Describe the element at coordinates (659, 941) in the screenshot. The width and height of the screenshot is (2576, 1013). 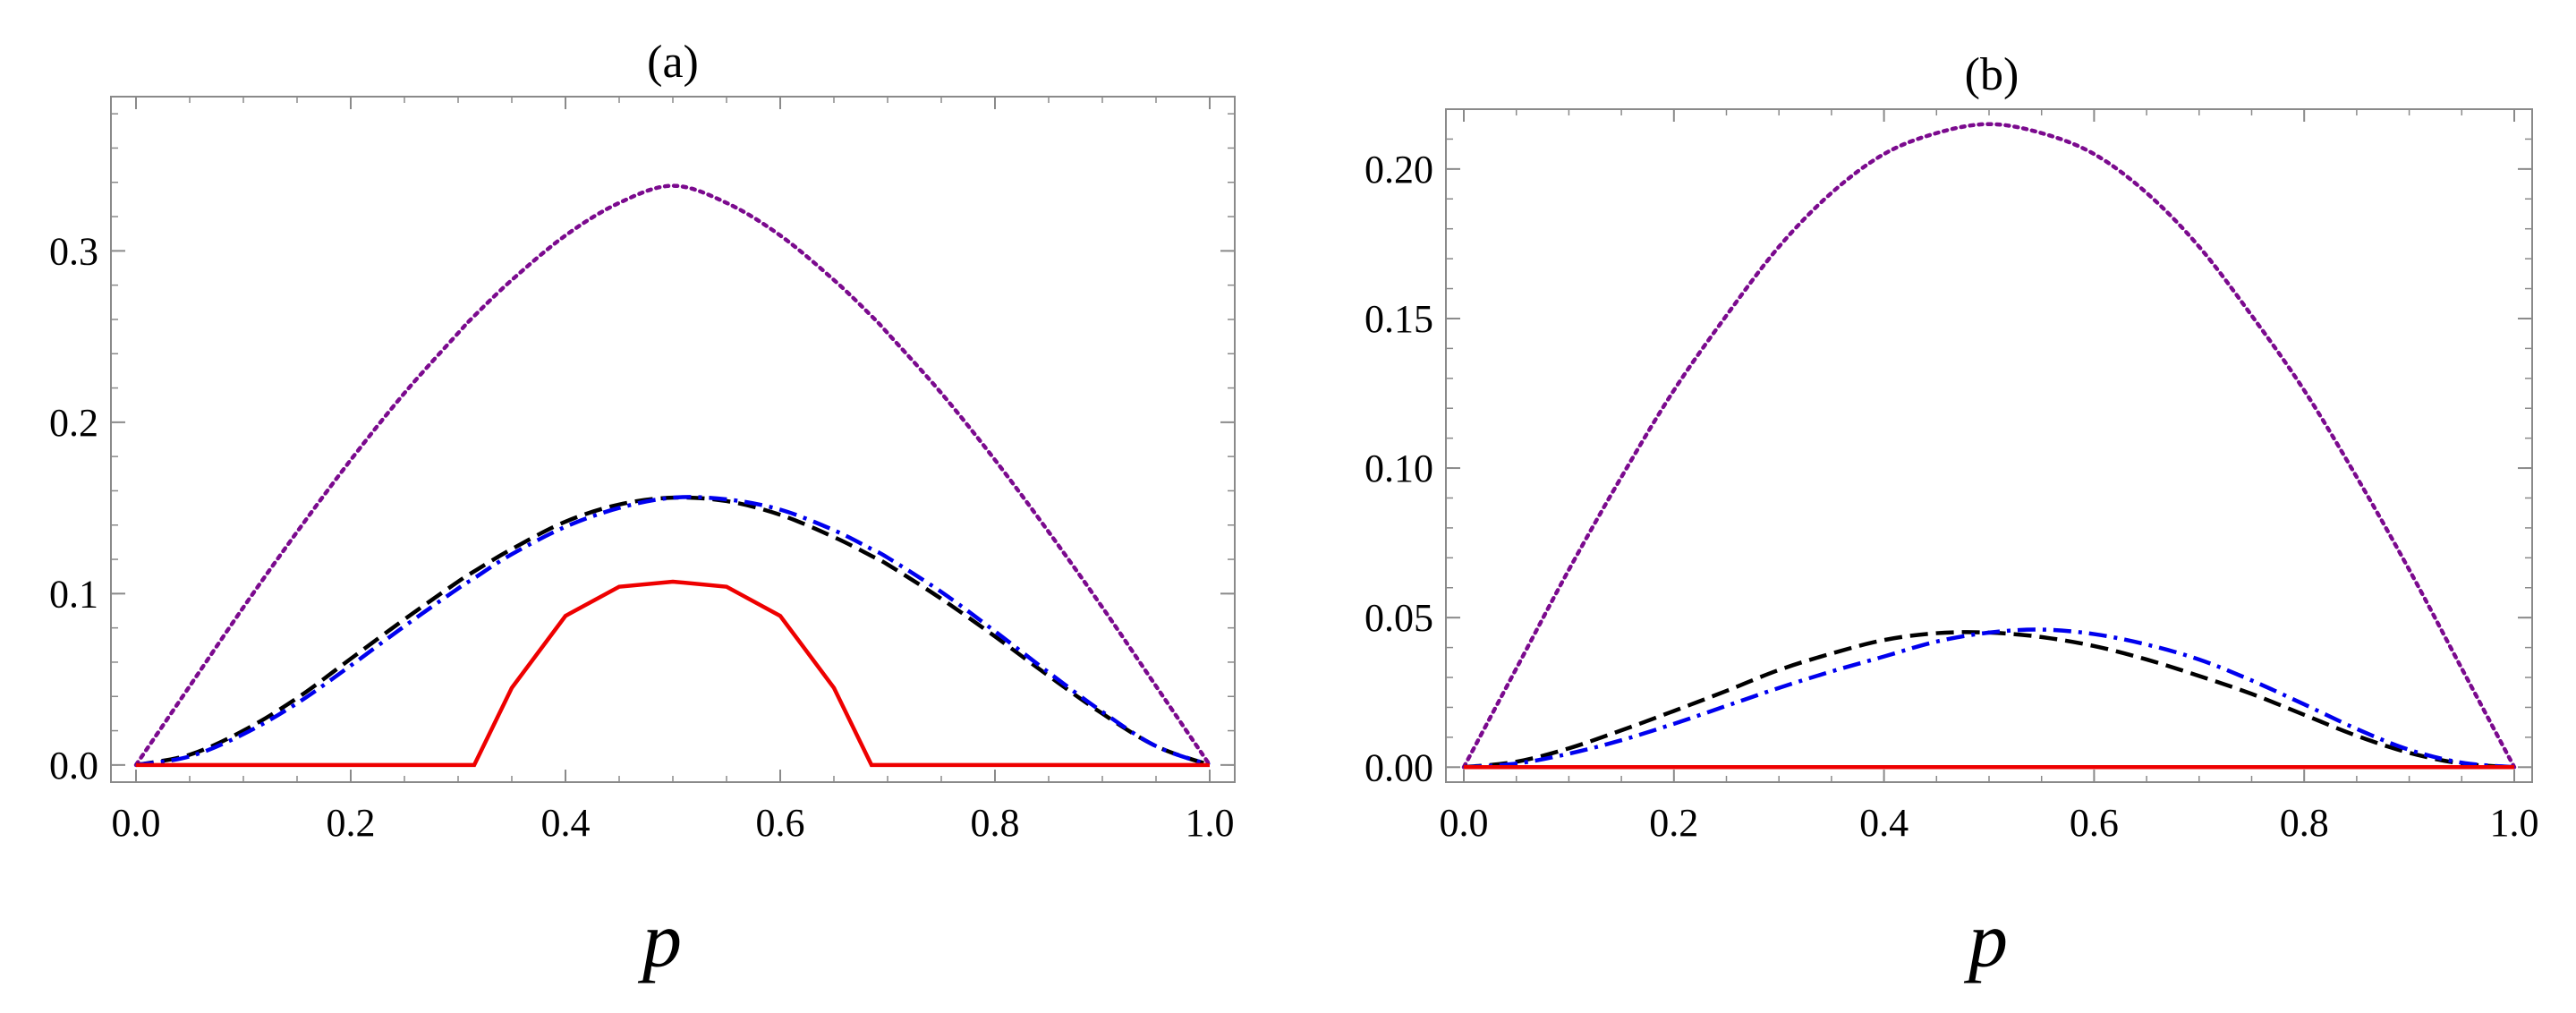
I see `panel-a-x-axis-label: p` at that location.